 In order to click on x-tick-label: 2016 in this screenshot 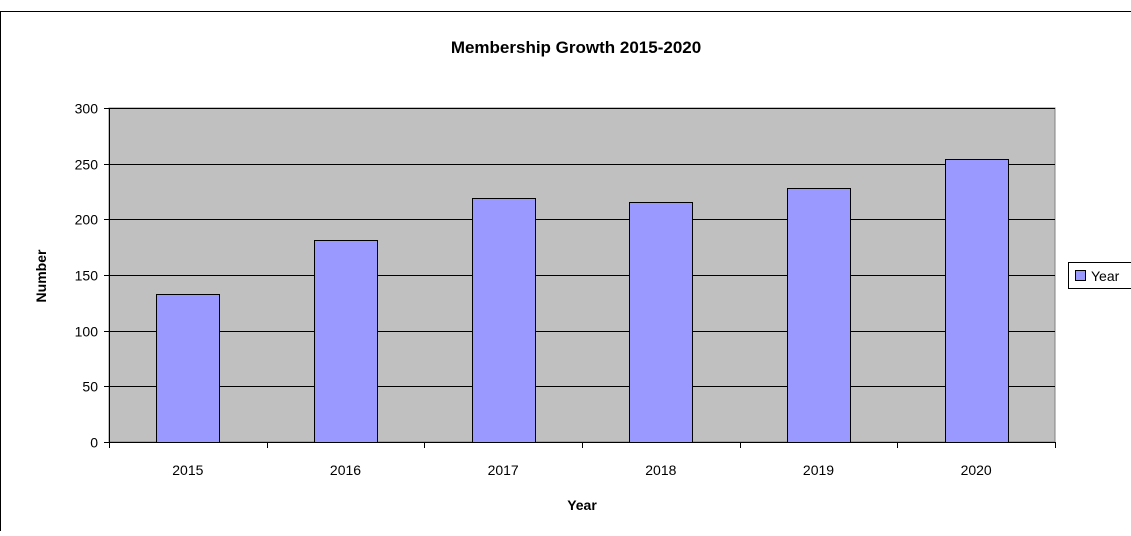, I will do `click(345, 470)`.